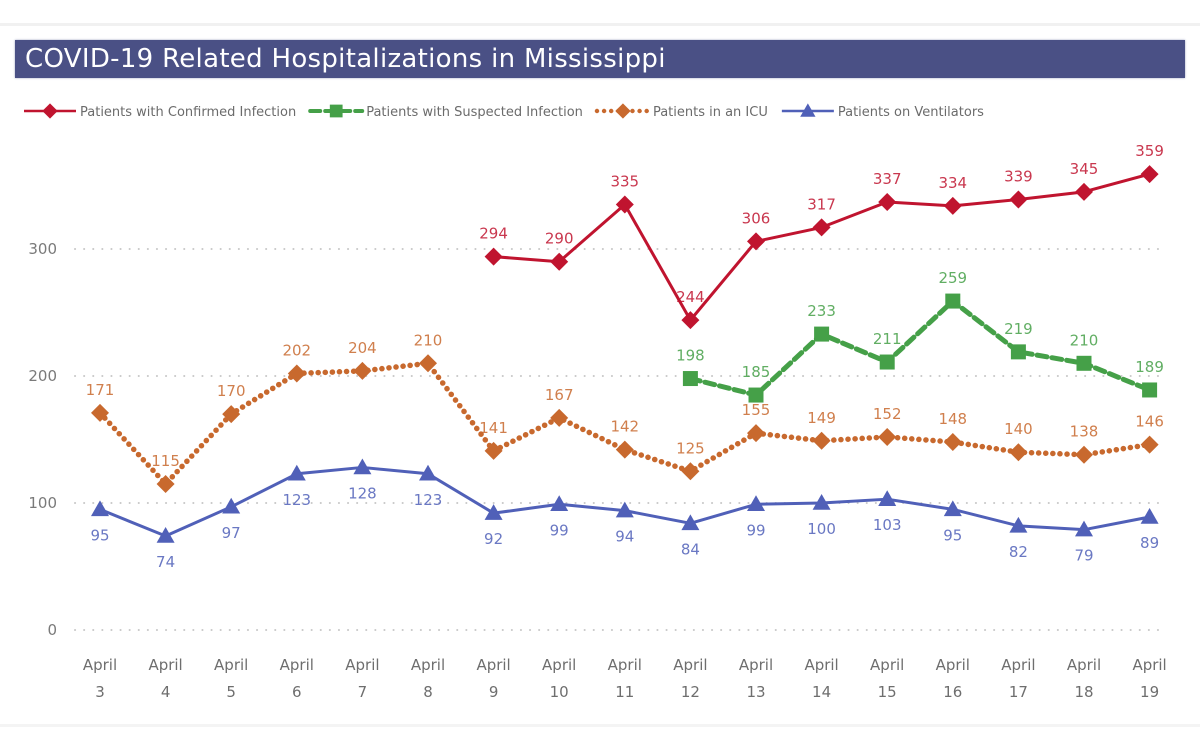 The image size is (1200, 750). Describe the element at coordinates (1149, 151) in the screenshot. I see `data-label: 359` at that location.